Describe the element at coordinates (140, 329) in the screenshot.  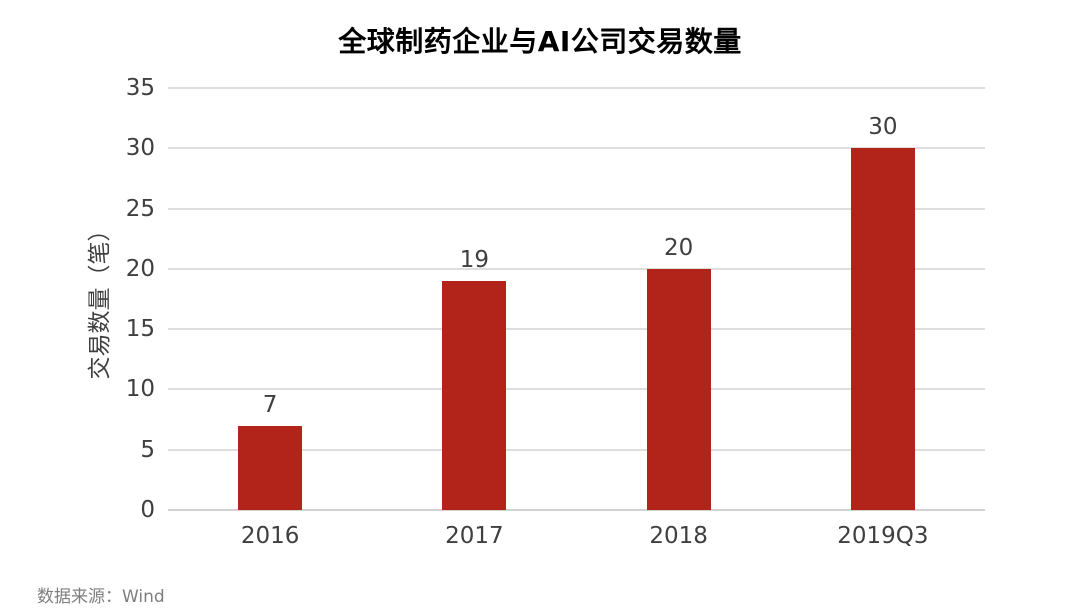
I see `y-tick-label: 15` at that location.